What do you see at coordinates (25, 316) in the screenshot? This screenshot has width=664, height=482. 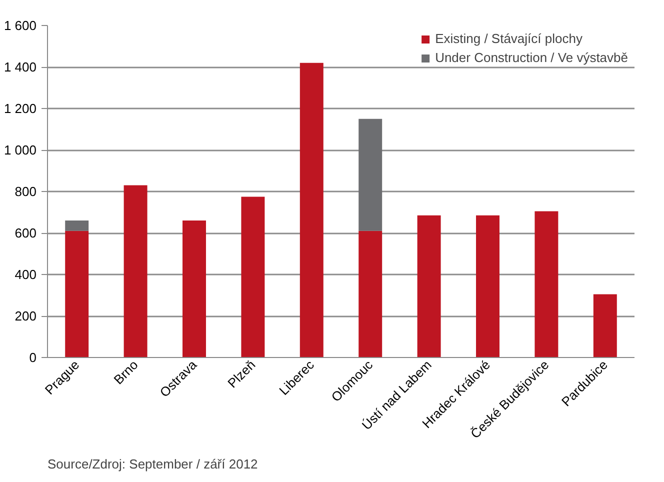 I see `y-tick-label: 200` at bounding box center [25, 316].